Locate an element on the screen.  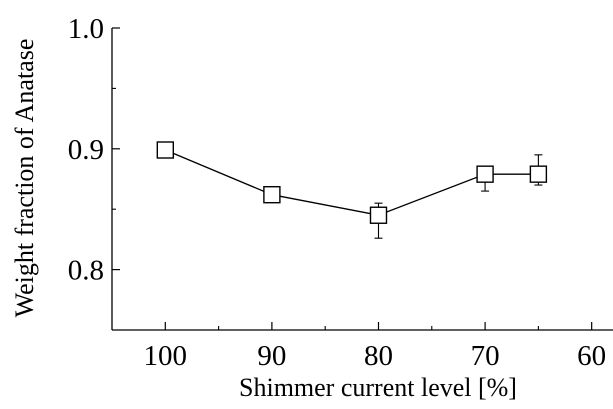
y-tick-label: 0.8 is located at coordinates (86, 271).